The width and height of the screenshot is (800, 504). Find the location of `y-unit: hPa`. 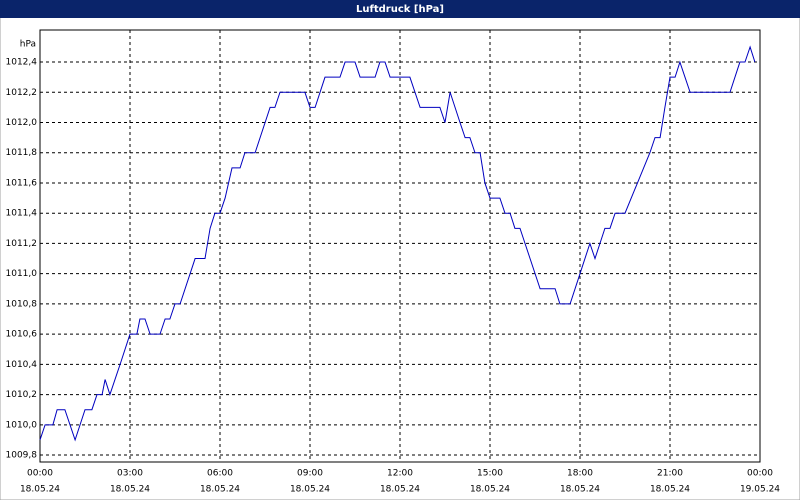

y-unit: hPa is located at coordinates (28, 45).